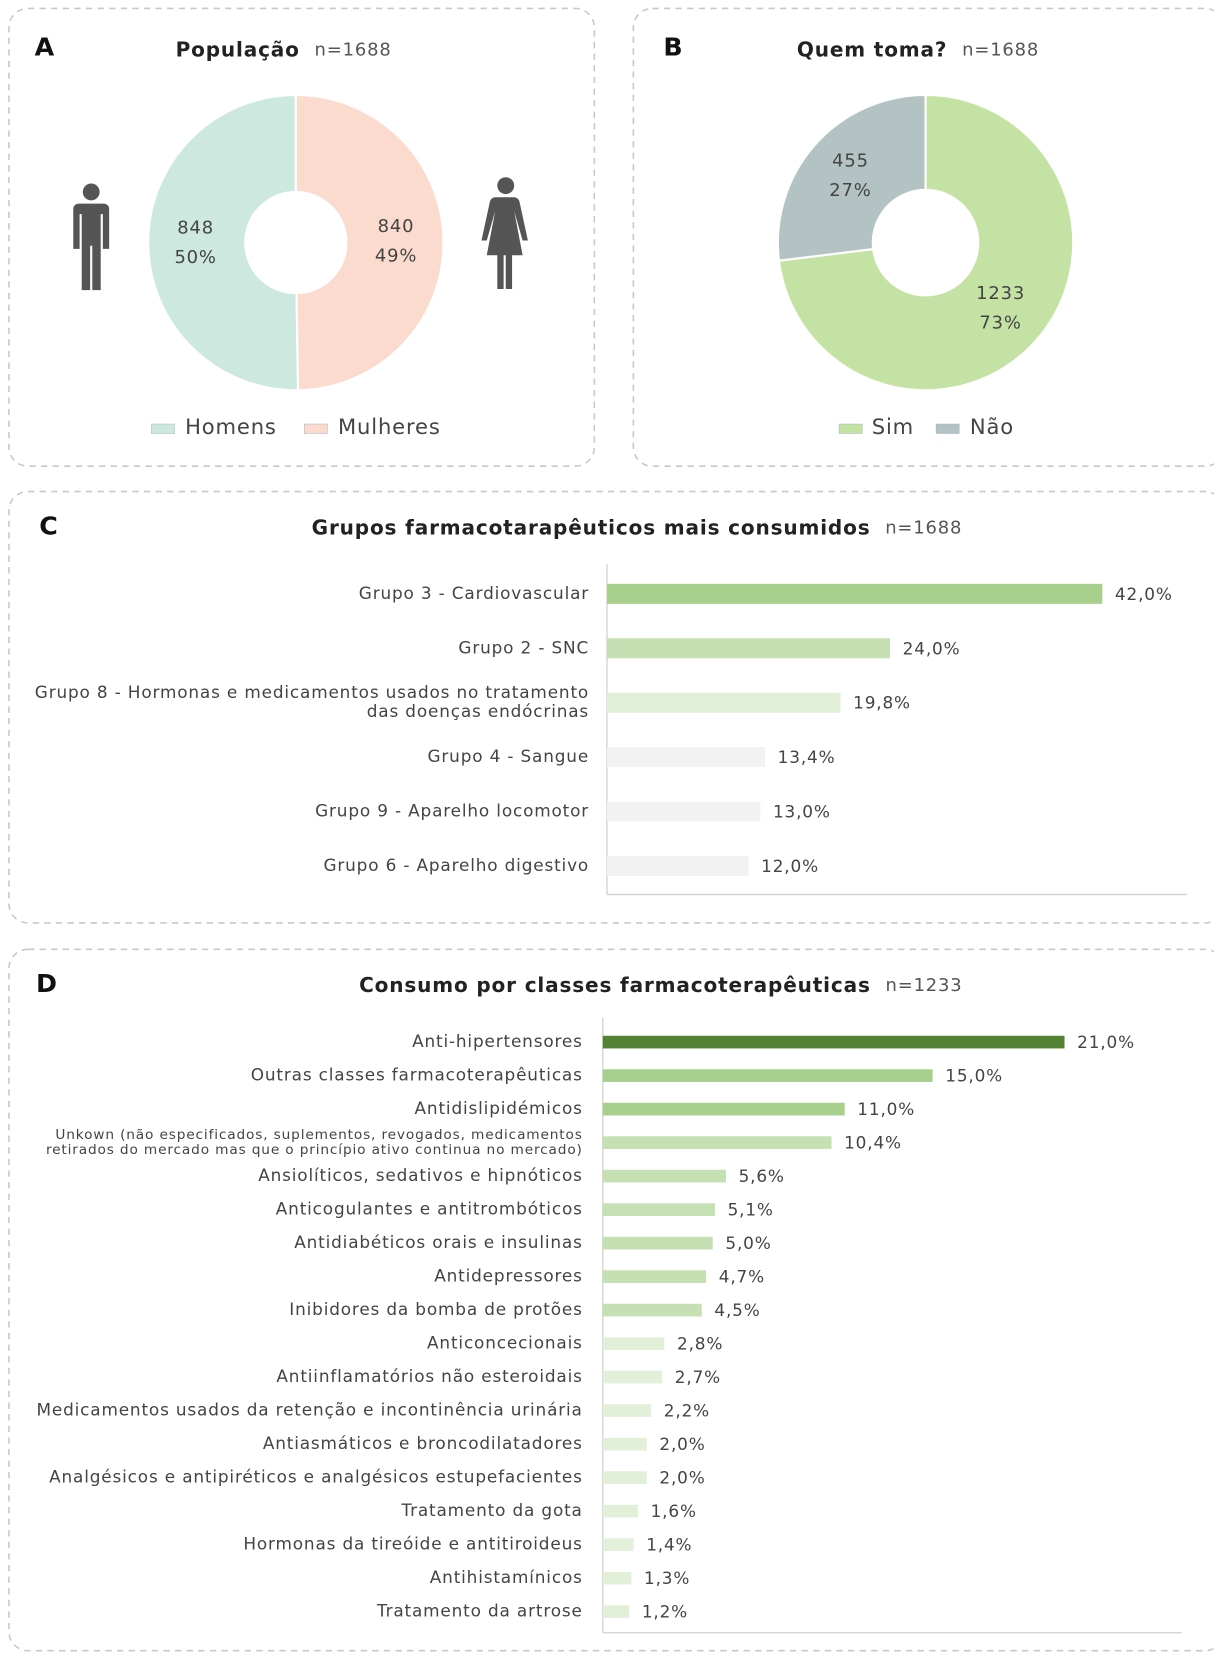  I want to click on value-label: 19,8%, so click(882, 703).